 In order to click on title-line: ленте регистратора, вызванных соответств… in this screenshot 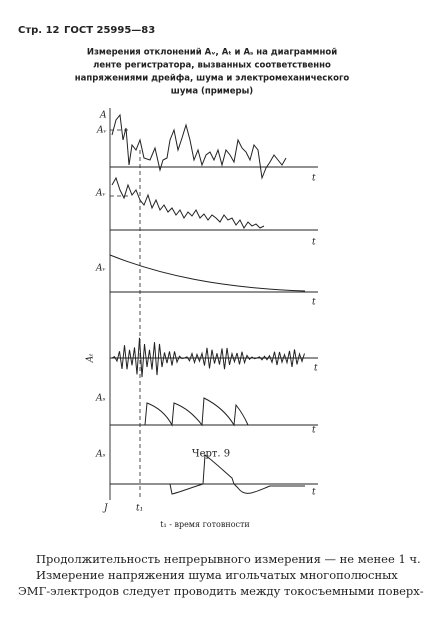, I will do `click(212, 66)`.